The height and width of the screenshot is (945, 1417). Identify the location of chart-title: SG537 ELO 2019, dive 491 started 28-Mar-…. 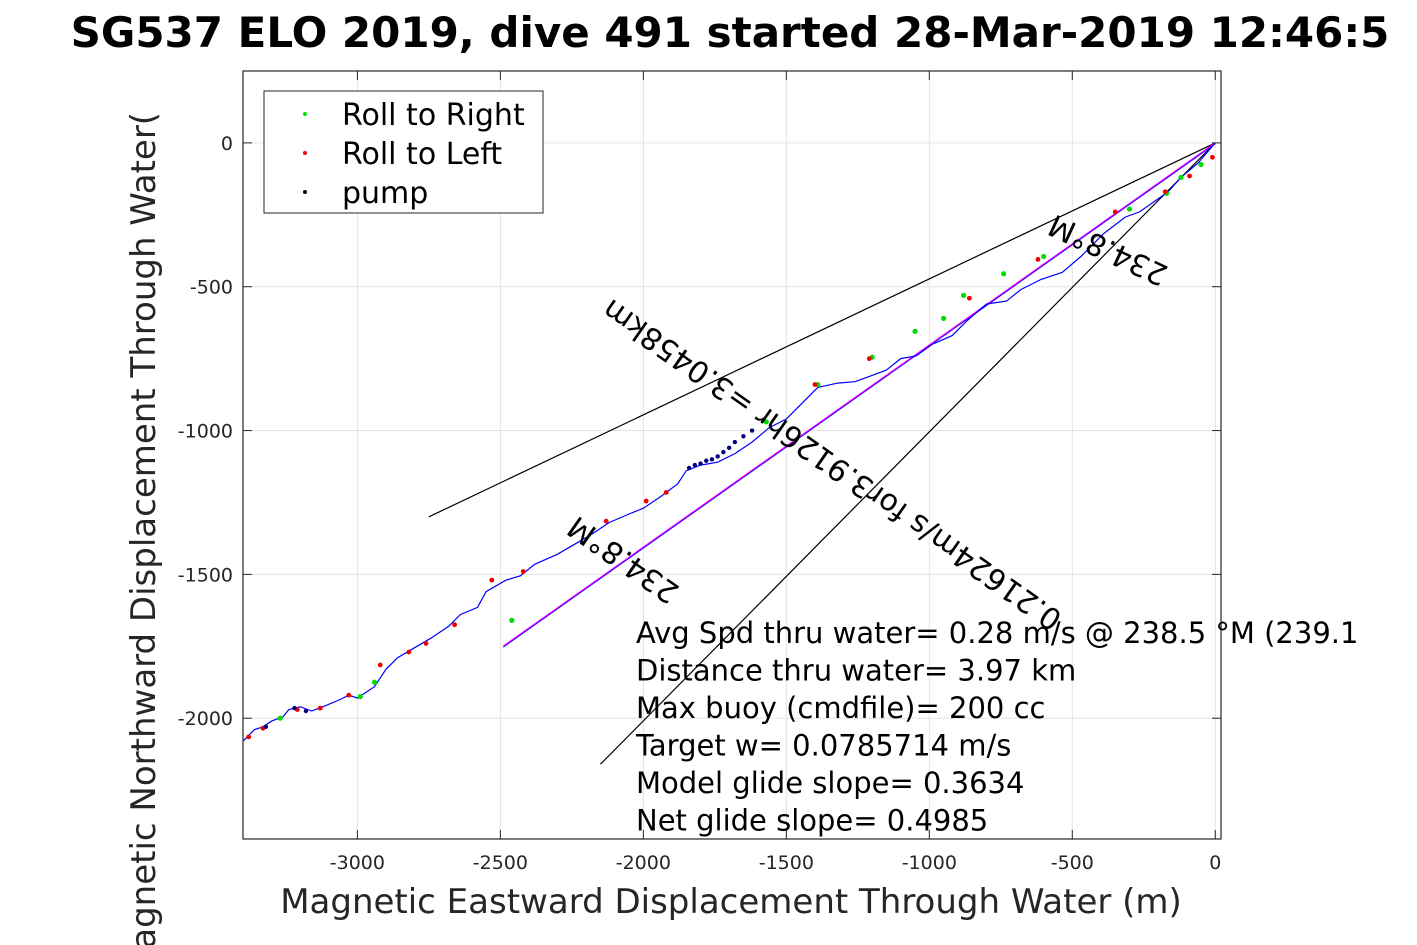
(730, 32).